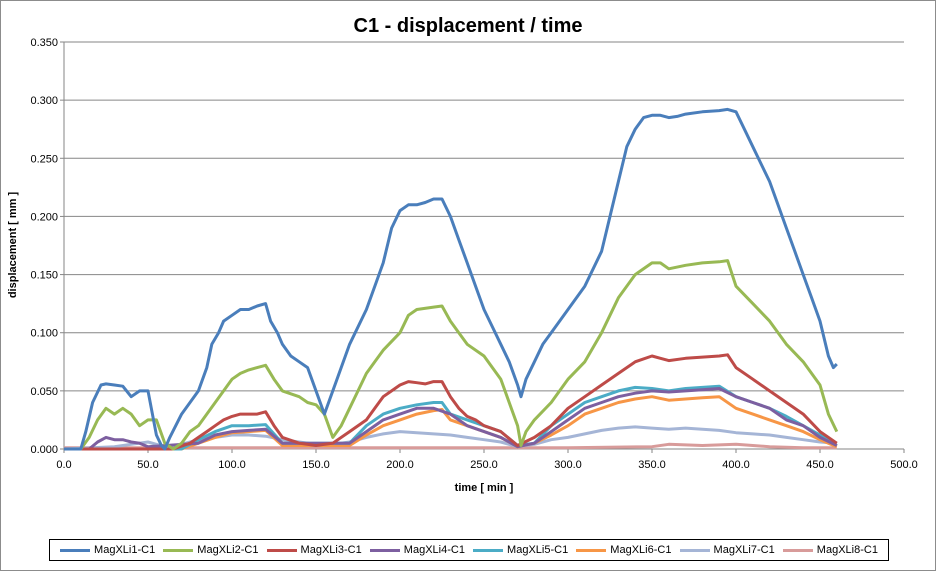 The height and width of the screenshot is (571, 936). What do you see at coordinates (652, 465) in the screenshot?
I see `x-tick-label: 350.0` at bounding box center [652, 465].